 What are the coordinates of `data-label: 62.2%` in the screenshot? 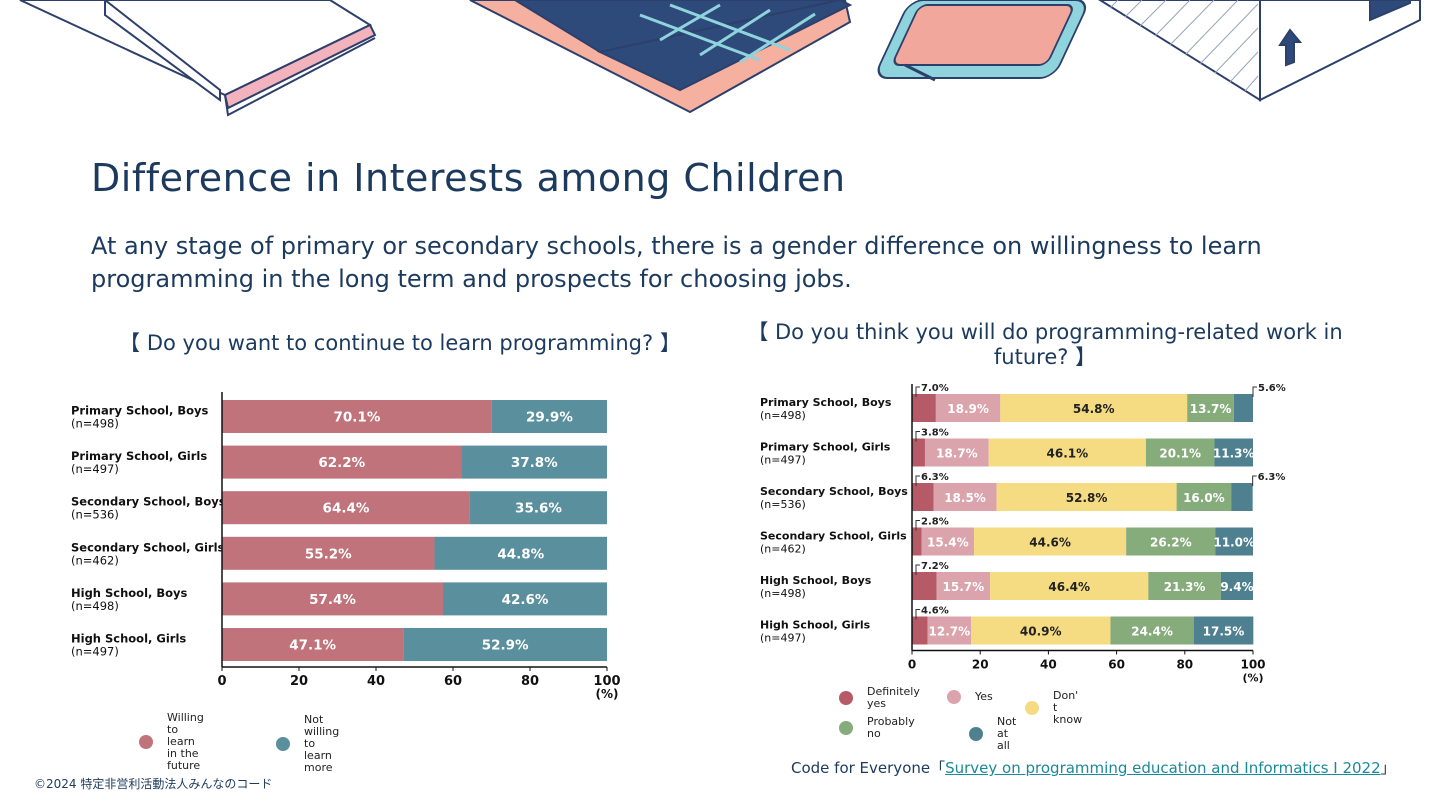 It's located at (341, 463).